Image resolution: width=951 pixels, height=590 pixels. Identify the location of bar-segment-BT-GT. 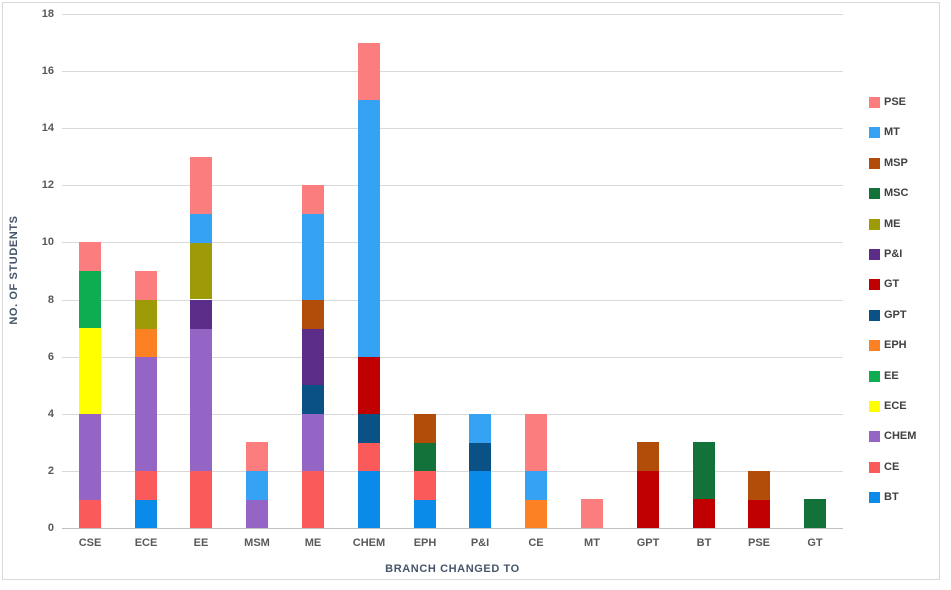
(704, 513).